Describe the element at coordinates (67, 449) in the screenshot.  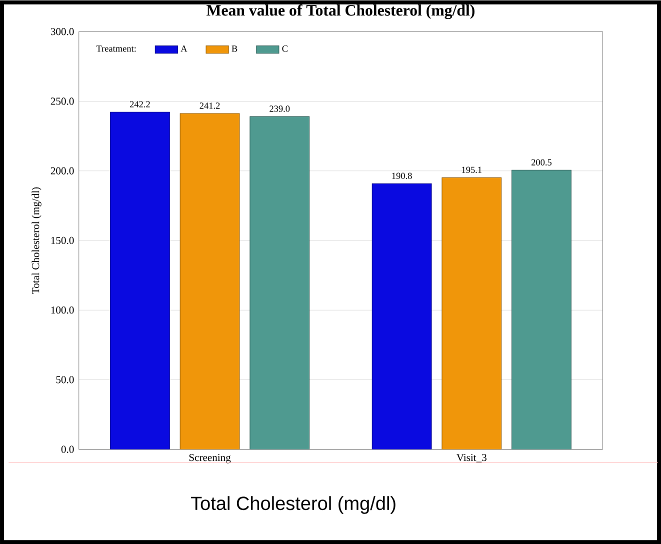
I see `y-tick-label: 0.0` at that location.